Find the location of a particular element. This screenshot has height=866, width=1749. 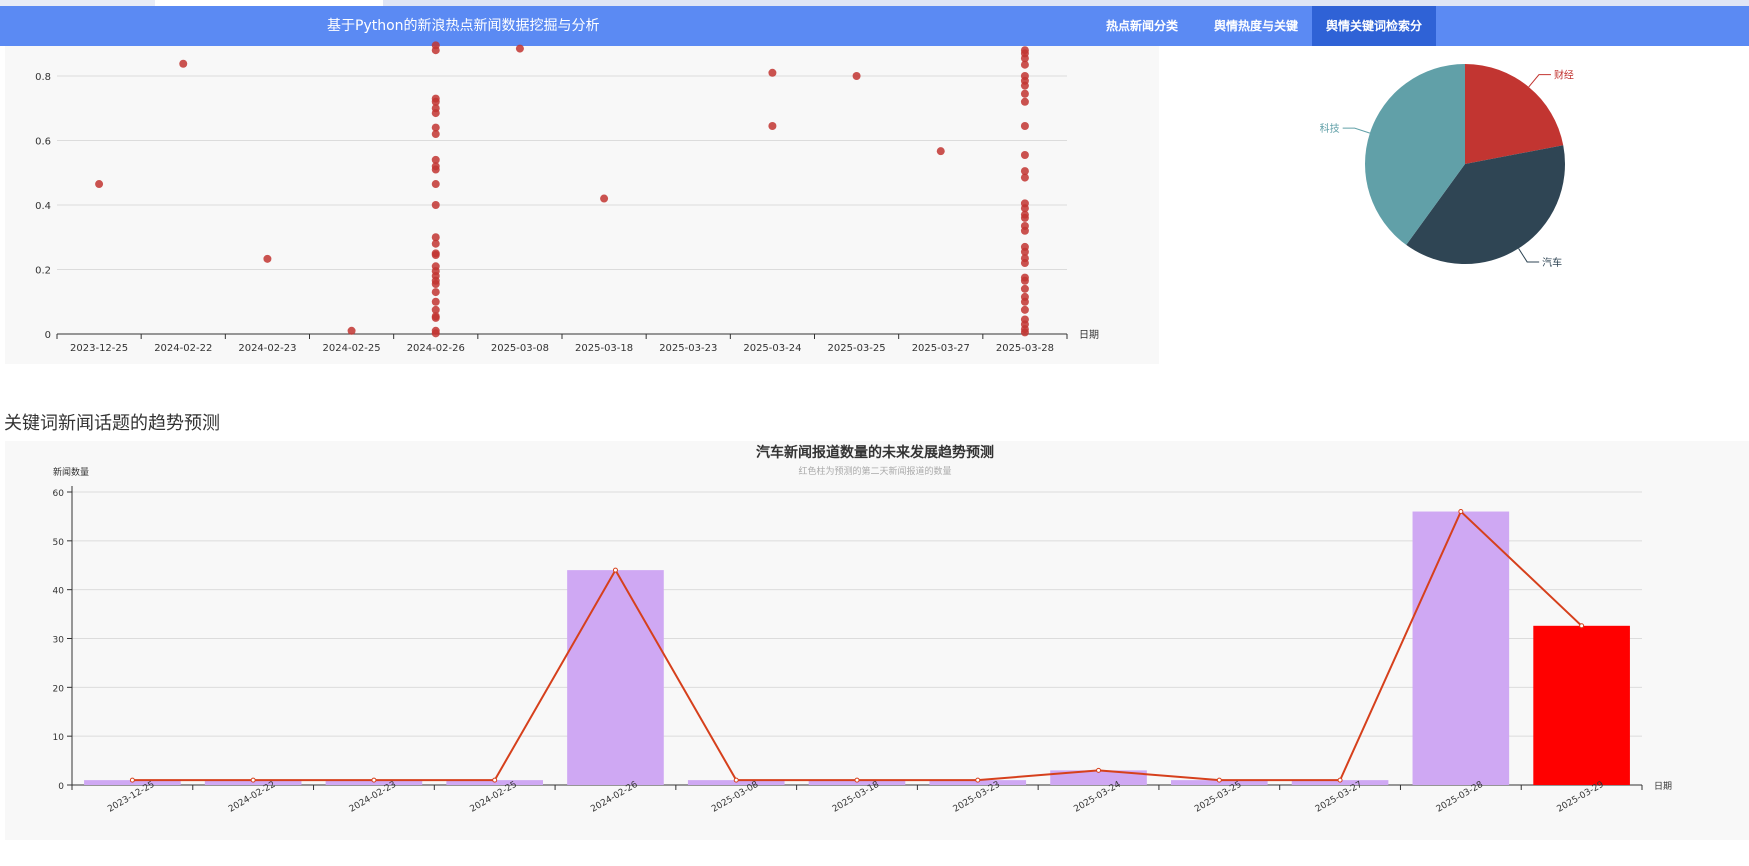

scatter-y-tick-label: 0.6 is located at coordinates (43, 142).